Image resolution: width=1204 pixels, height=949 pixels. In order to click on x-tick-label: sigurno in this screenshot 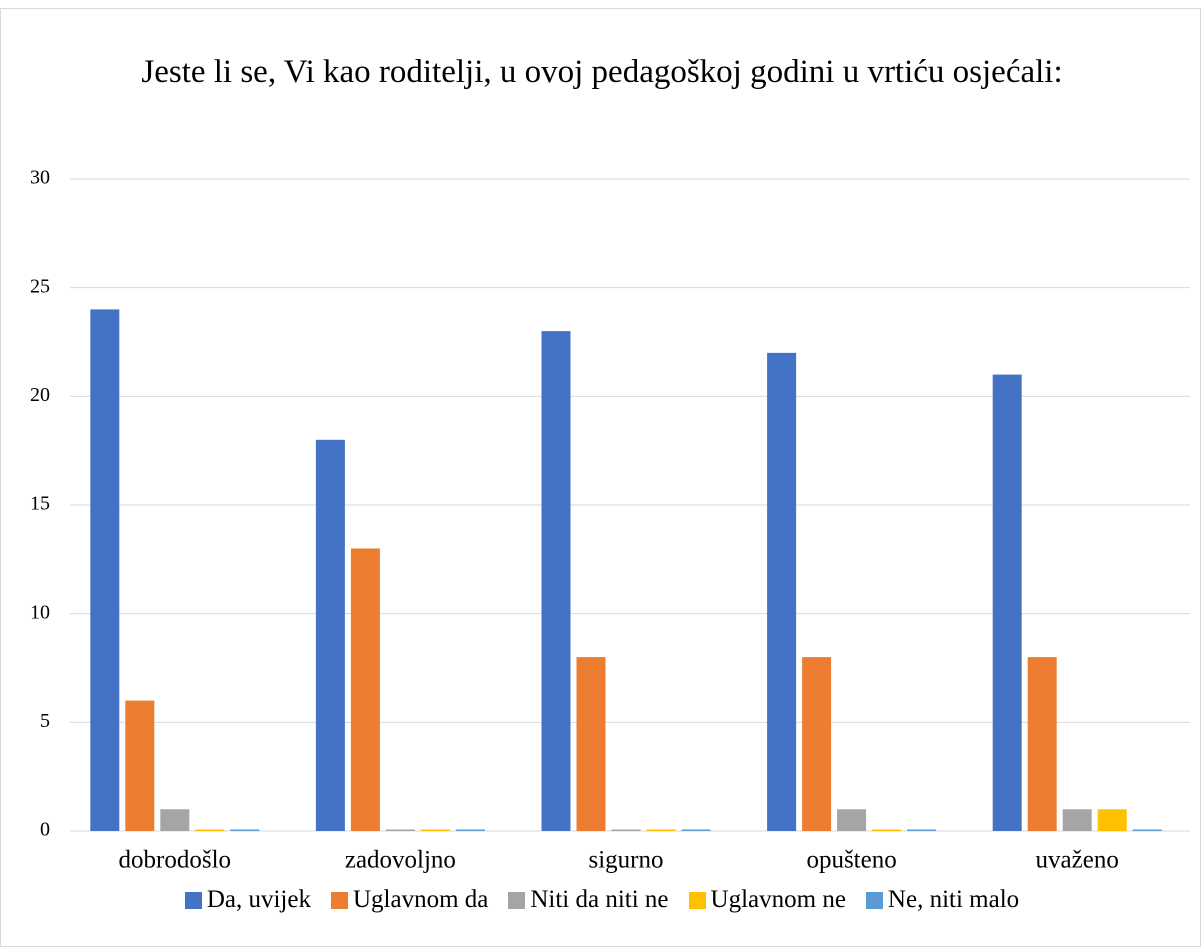, I will do `click(626, 860)`.